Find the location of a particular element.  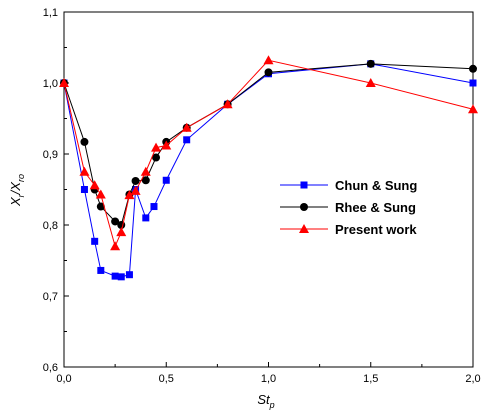

y-axis-label-sub1: r is located at coordinates (21, 195).